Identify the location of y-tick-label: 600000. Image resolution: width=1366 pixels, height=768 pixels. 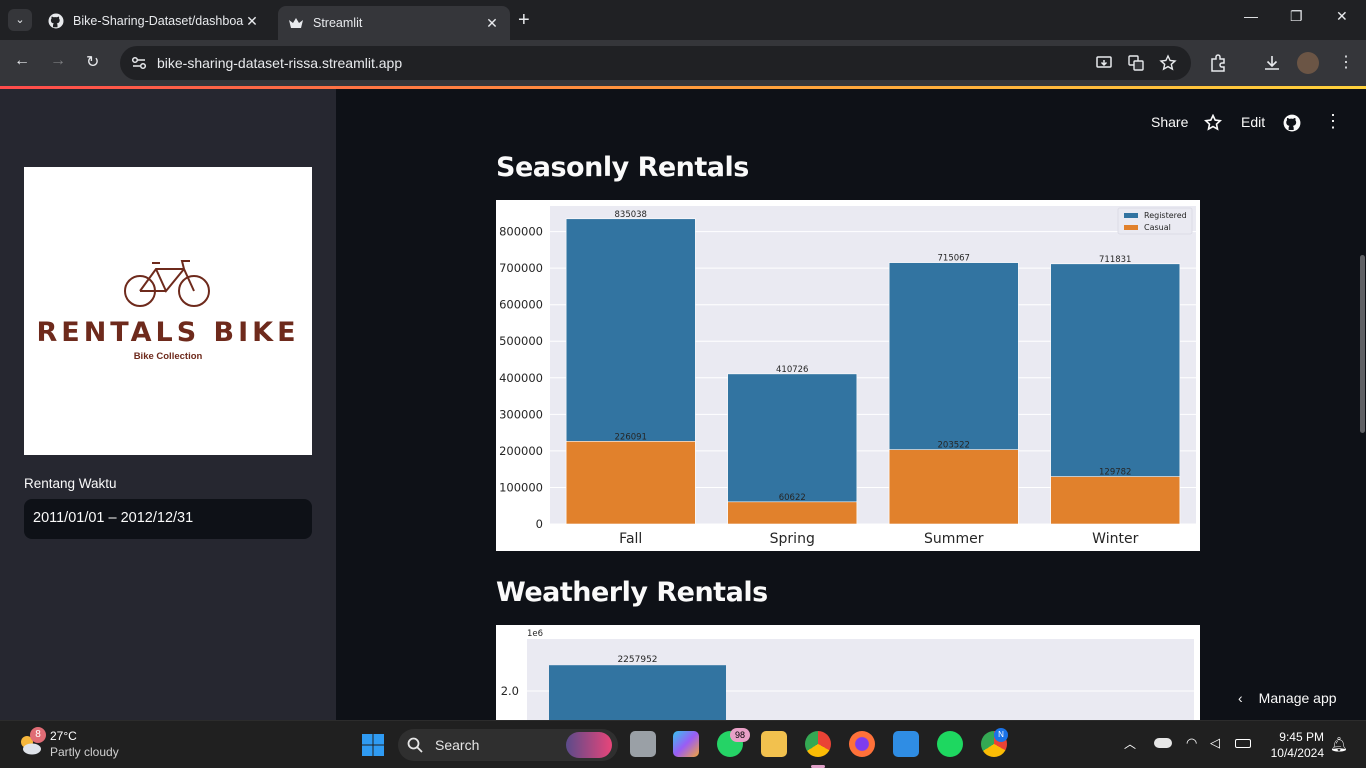
(521, 305).